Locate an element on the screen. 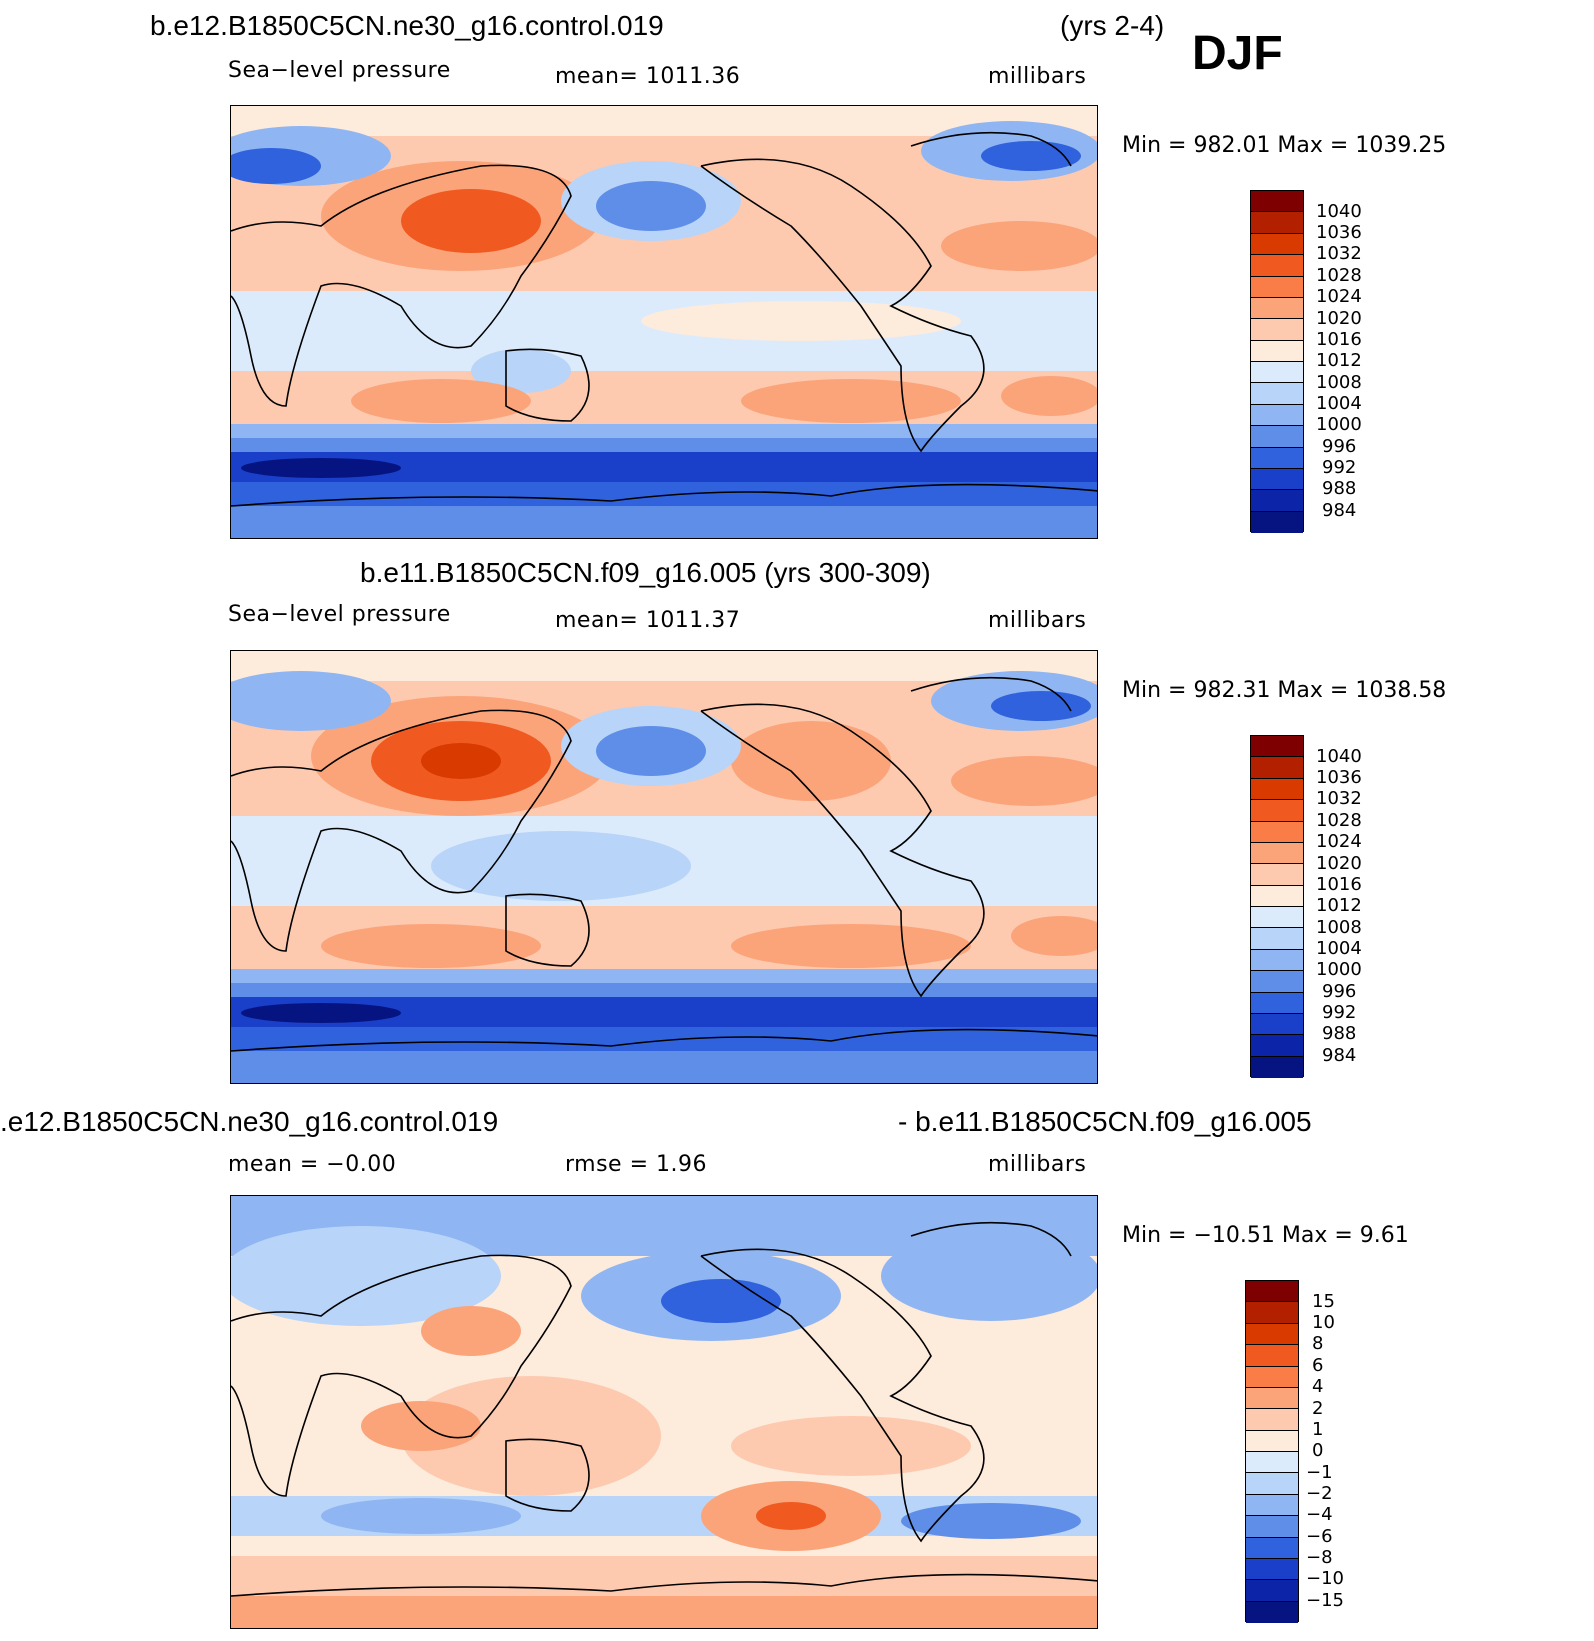  colorbar-label: 15 is located at coordinates (1323, 1301).